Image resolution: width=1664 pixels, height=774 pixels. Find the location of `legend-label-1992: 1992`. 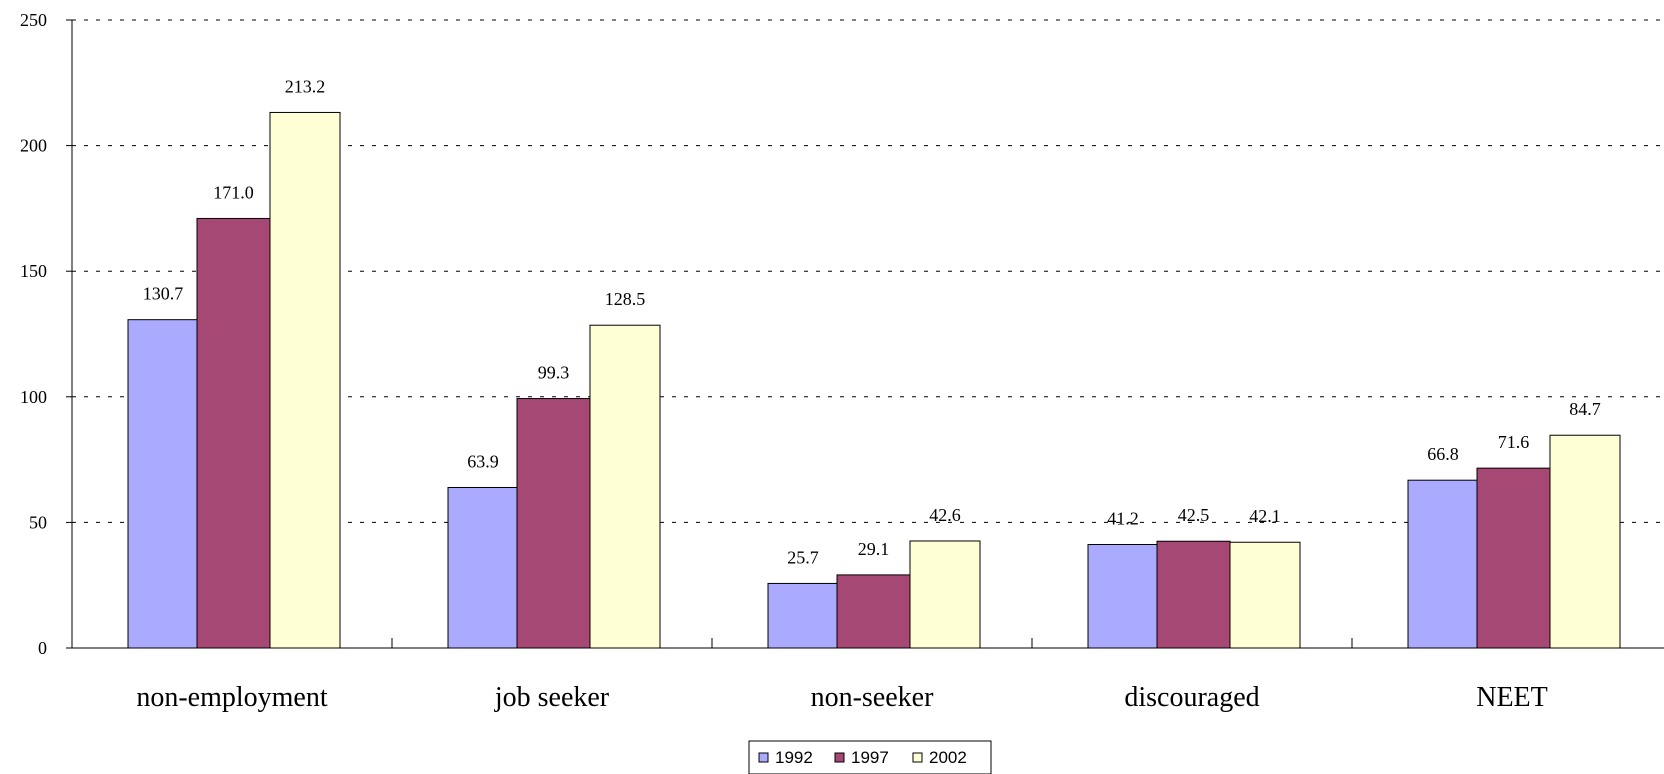

legend-label-1992: 1992 is located at coordinates (794, 757).